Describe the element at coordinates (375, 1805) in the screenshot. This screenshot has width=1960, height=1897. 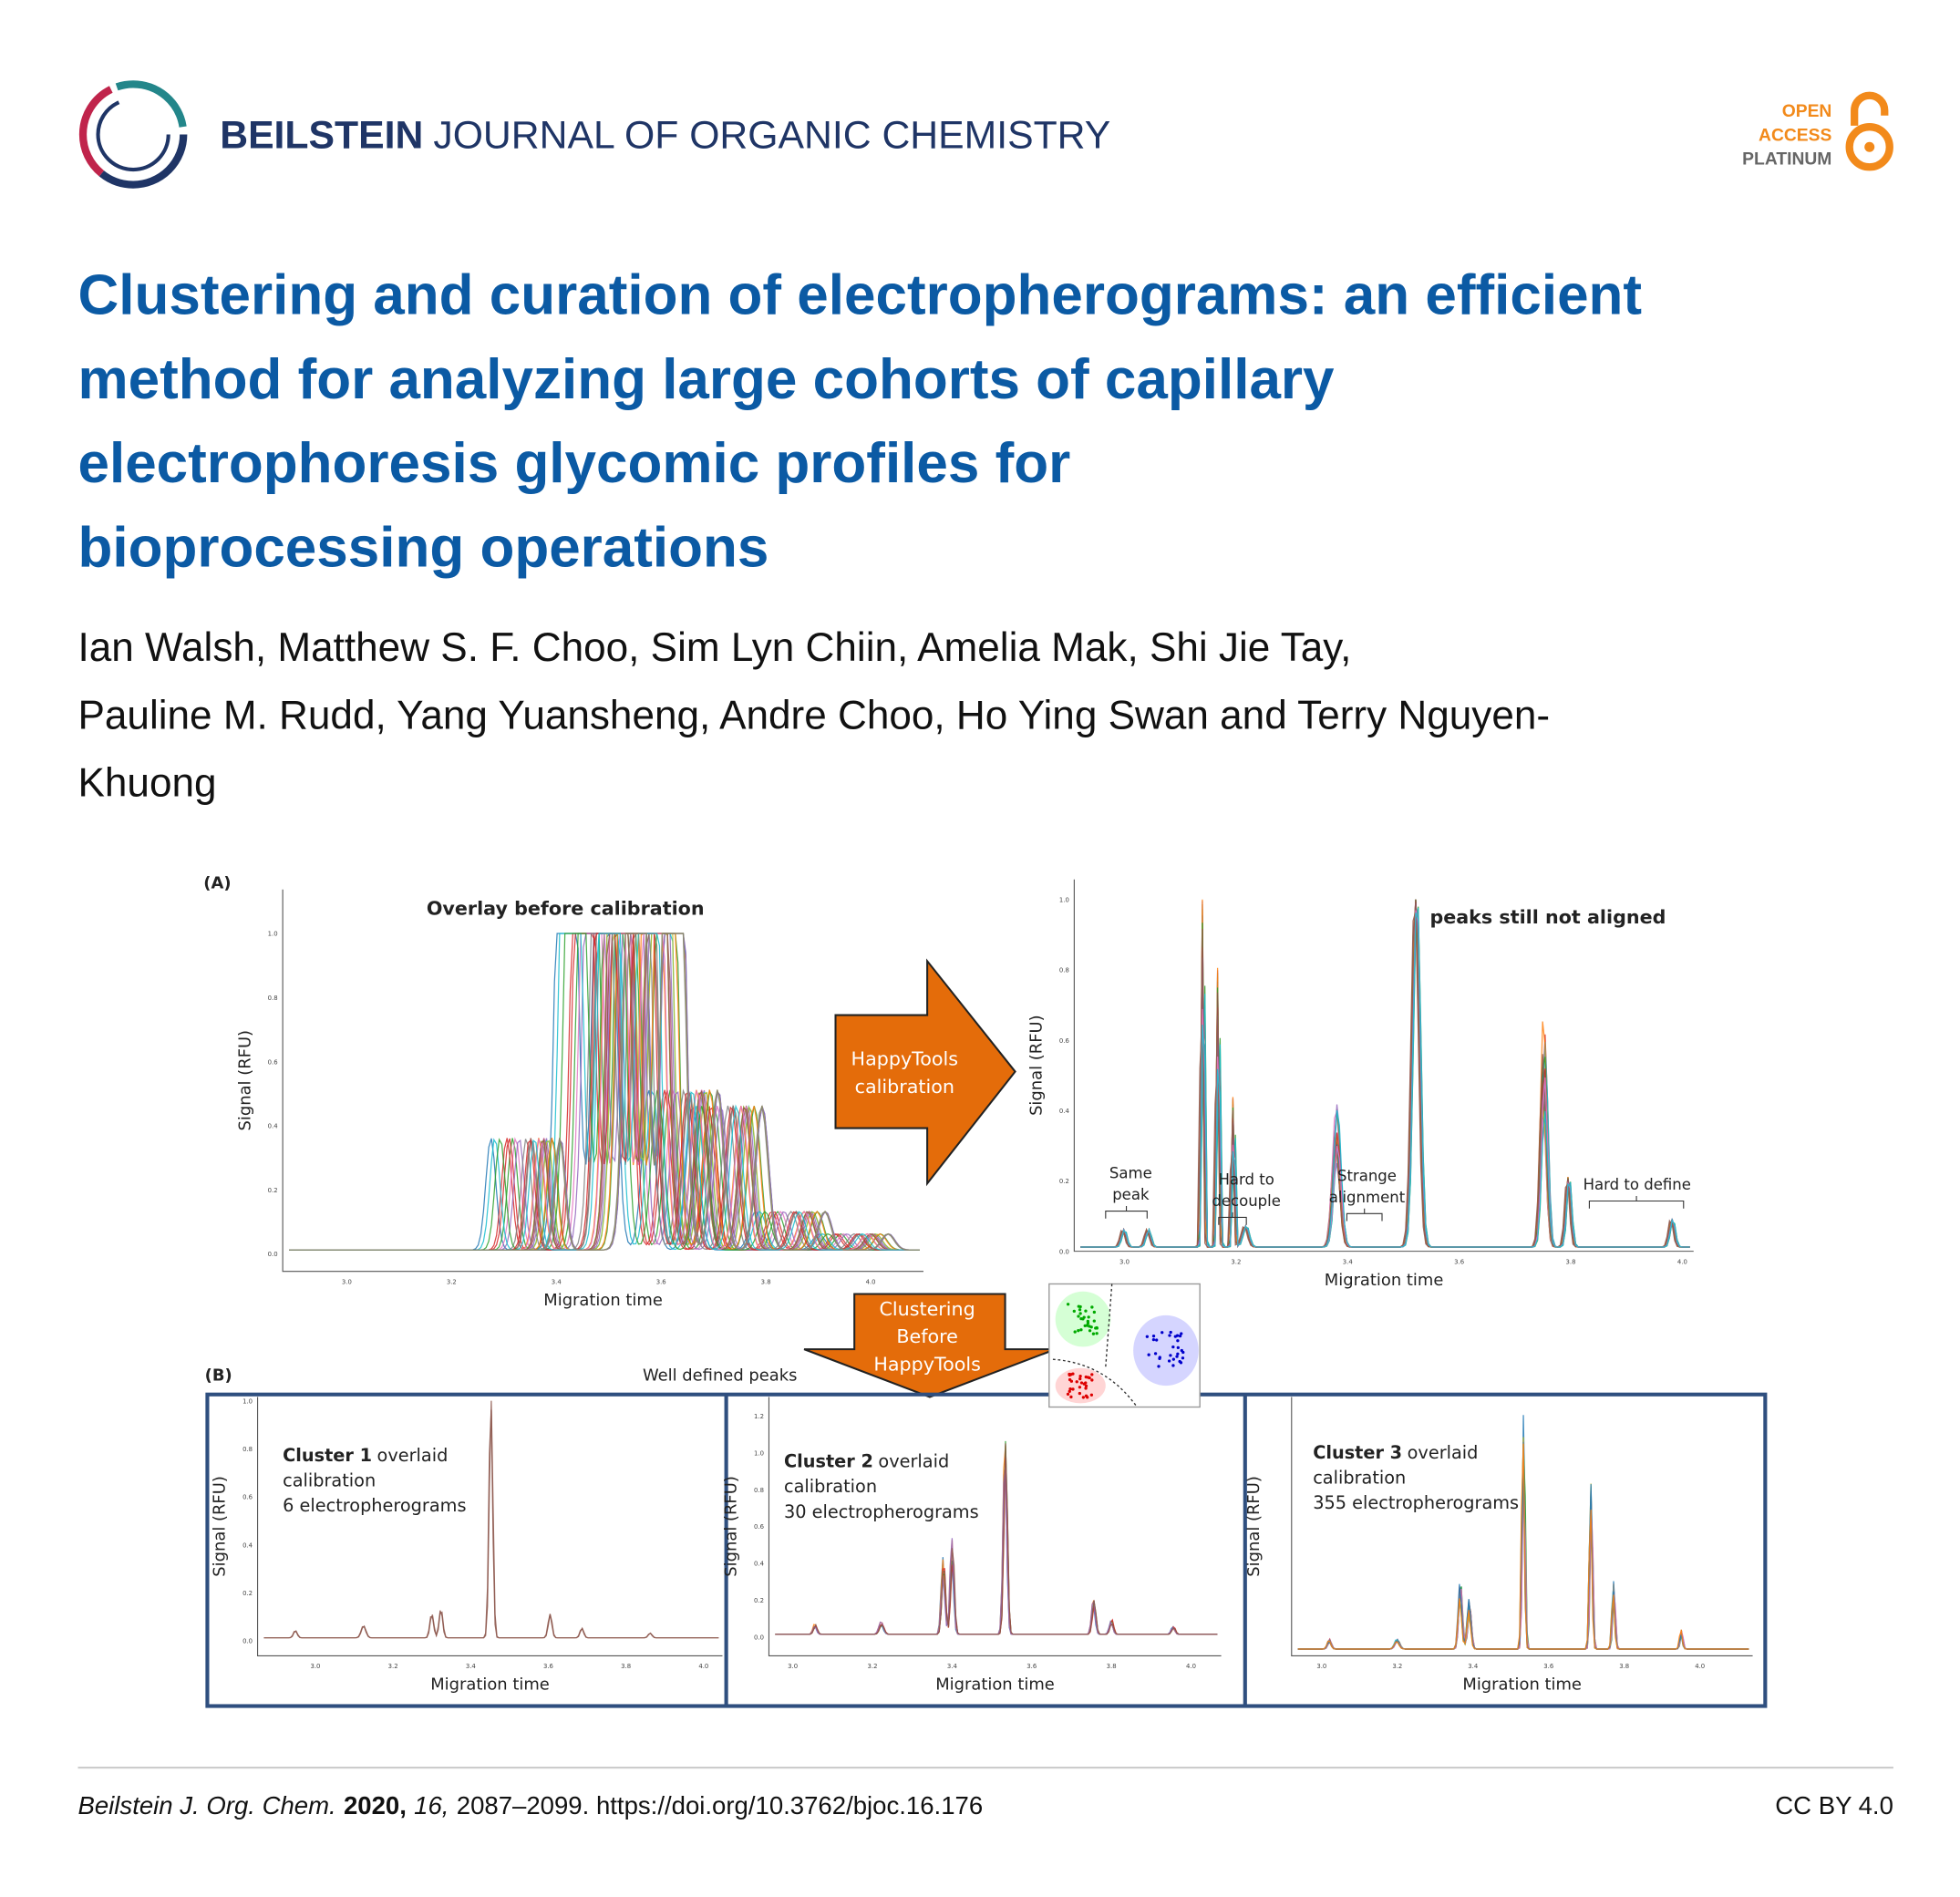
I see `citation-year: 2020,` at that location.